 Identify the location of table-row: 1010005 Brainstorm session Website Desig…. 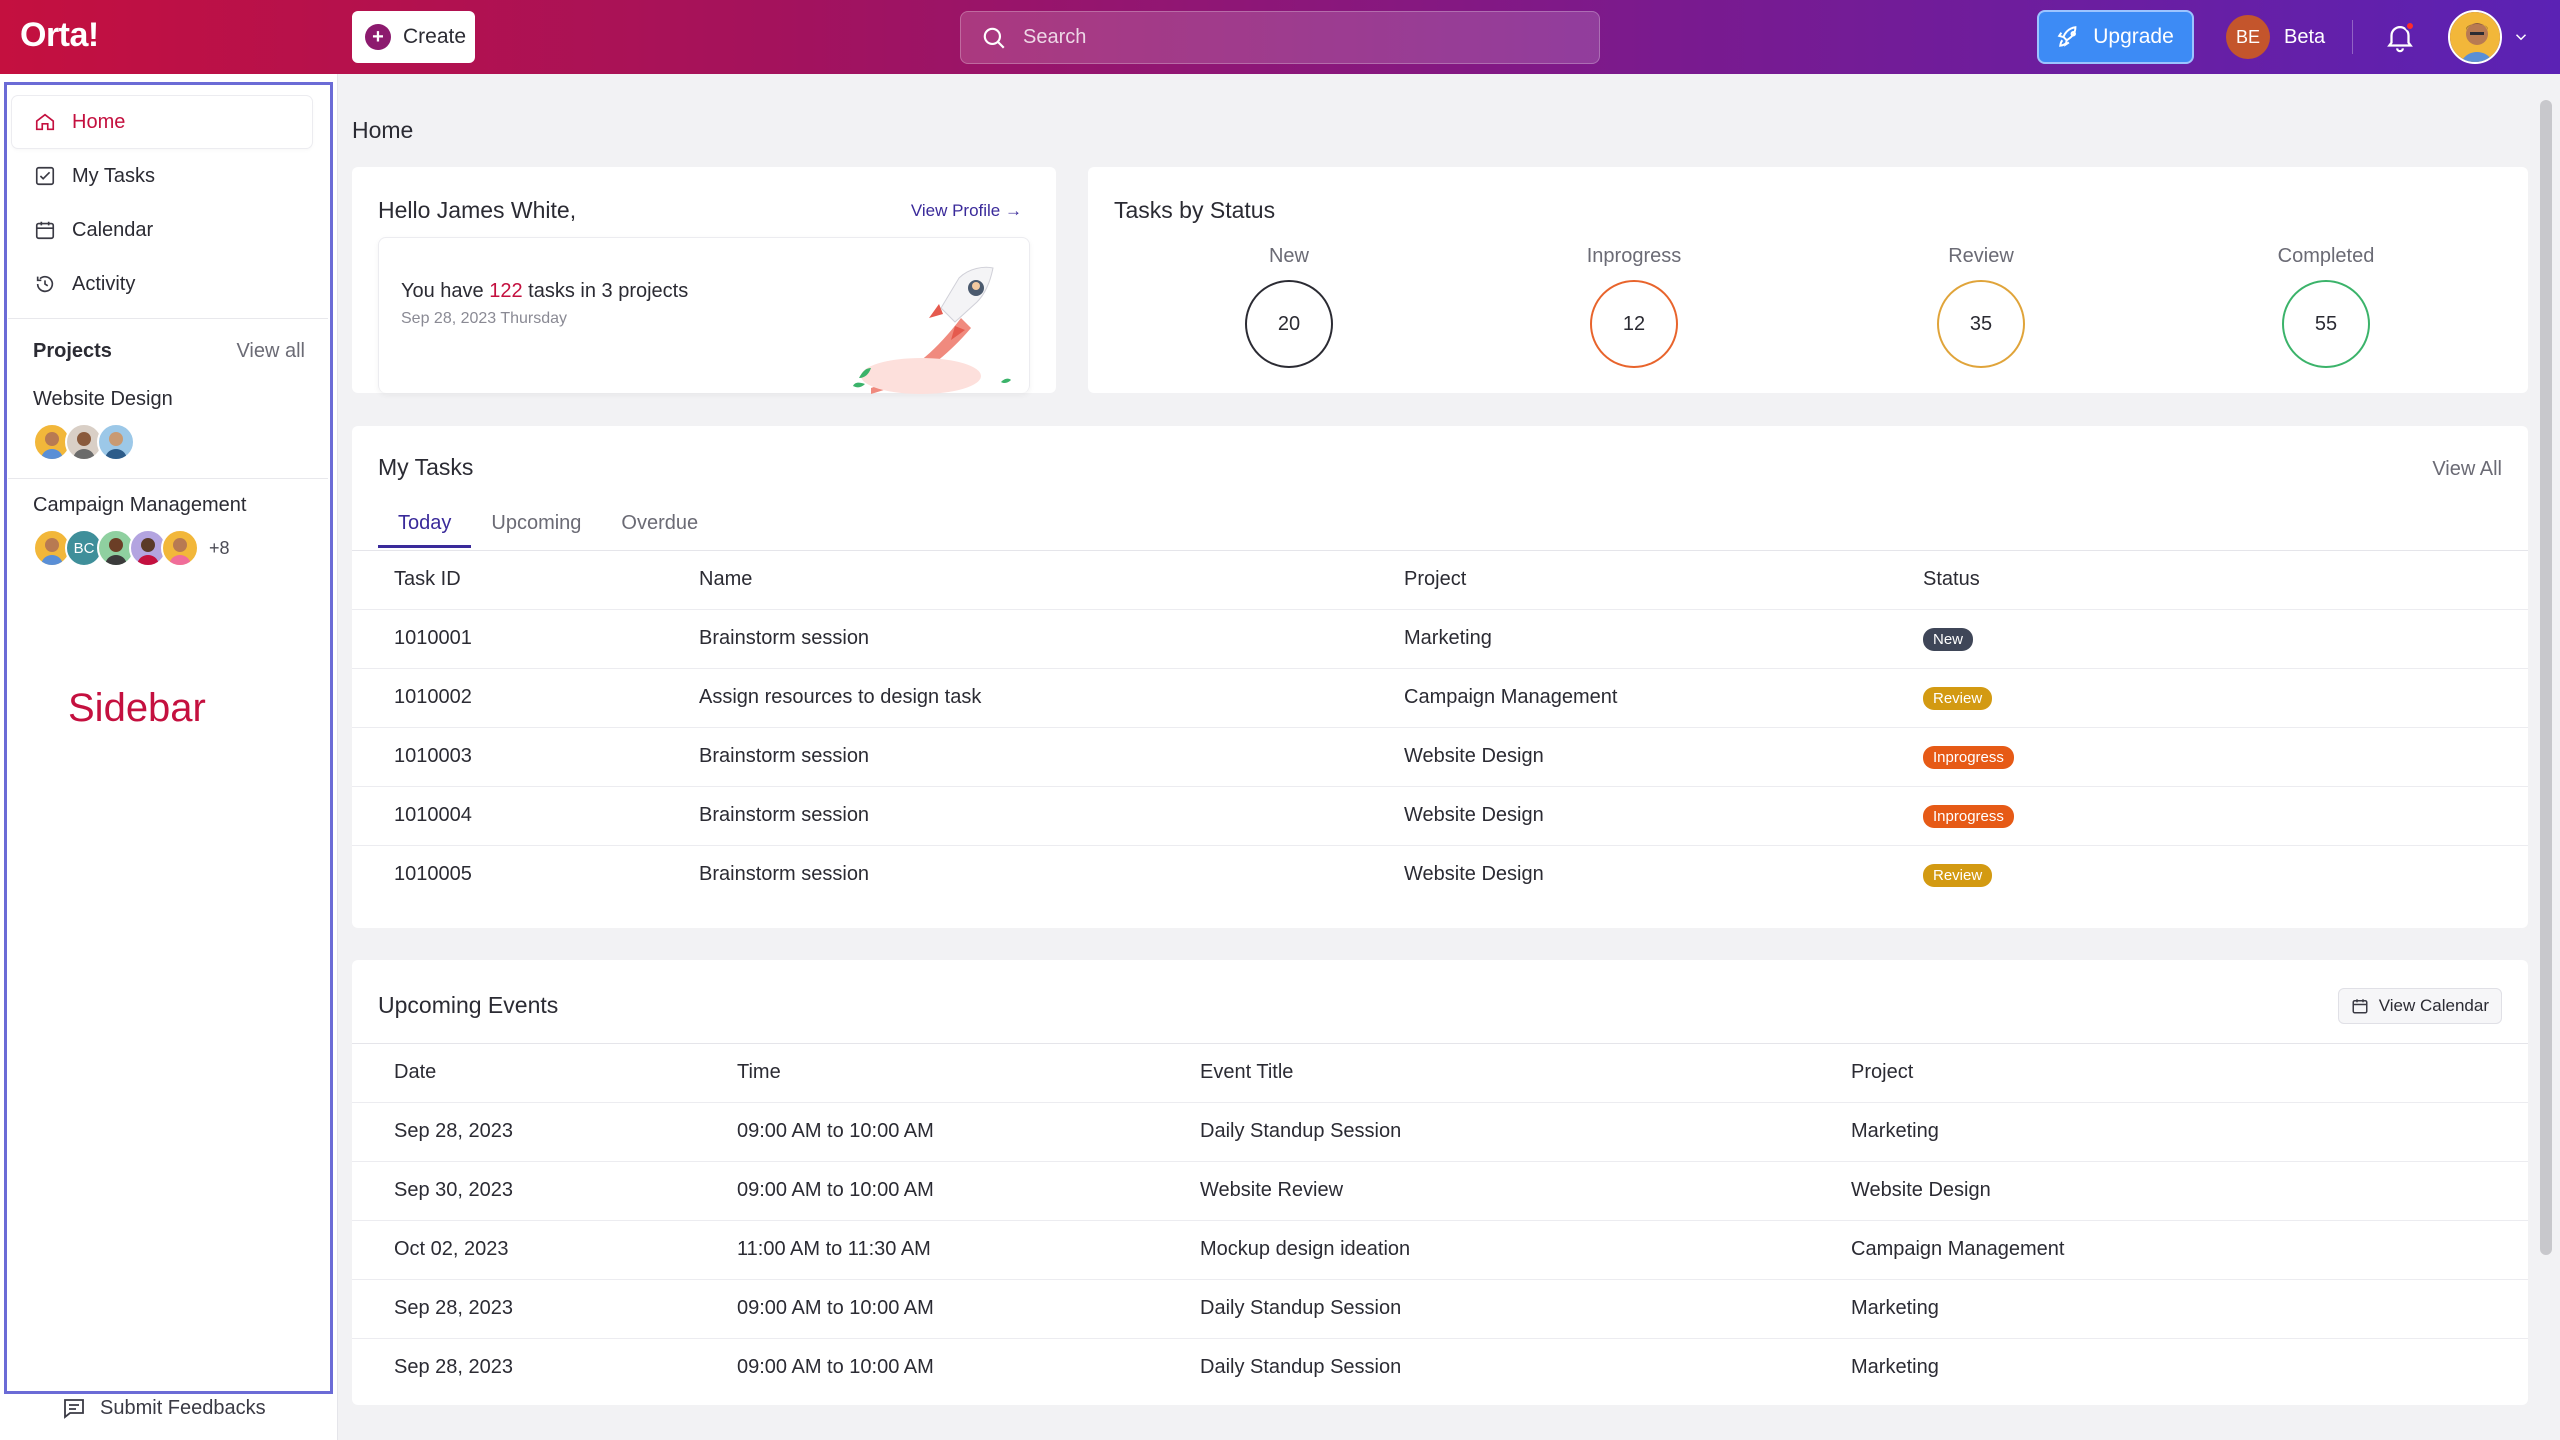
(1440, 874).